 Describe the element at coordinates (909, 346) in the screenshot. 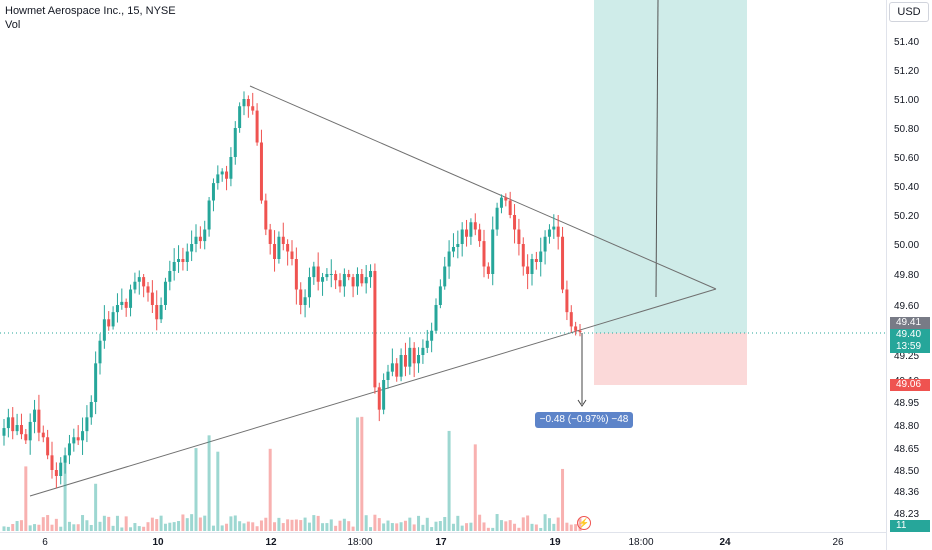

I see `bar-countdown: 13:59` at that location.